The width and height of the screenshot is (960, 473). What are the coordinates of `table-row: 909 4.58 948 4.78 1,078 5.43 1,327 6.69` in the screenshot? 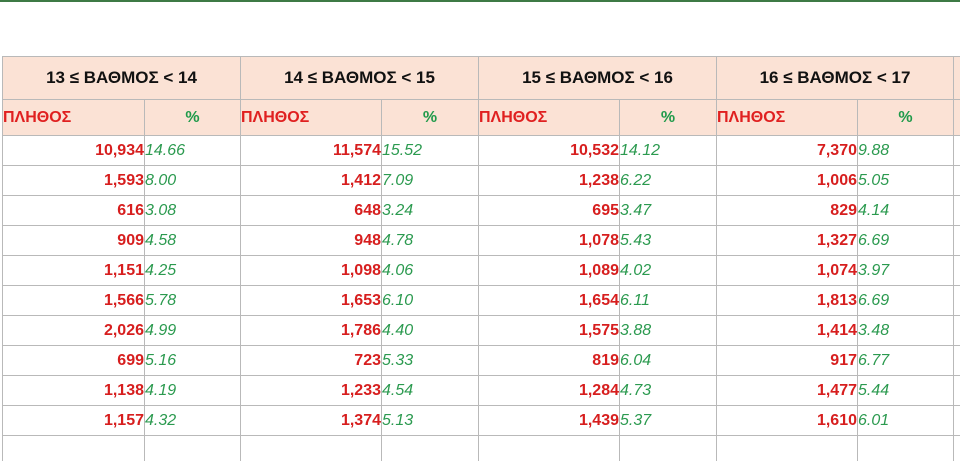 It's located at (481, 240).